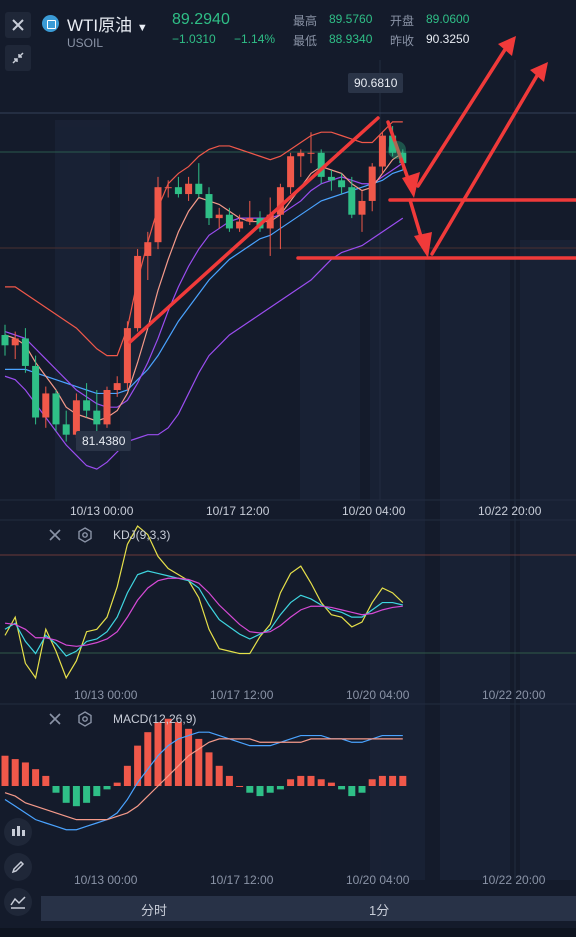 This screenshot has width=576, height=937. Describe the element at coordinates (305, 21) in the screenshot. I see `high-label: 最高` at that location.